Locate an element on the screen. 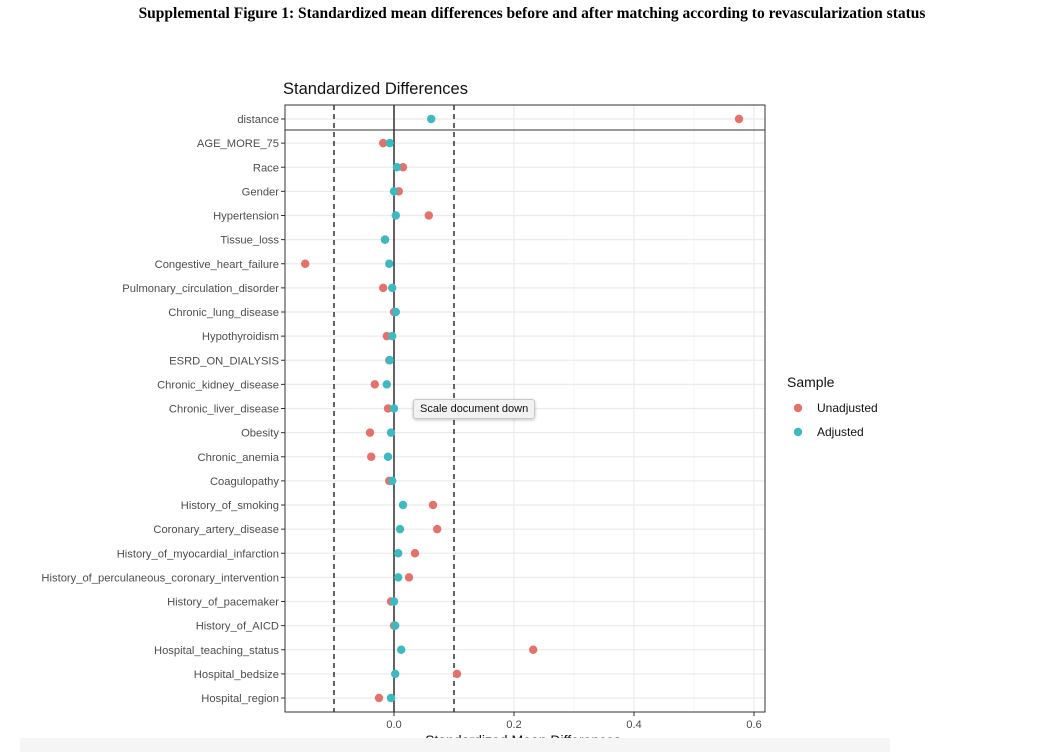 The height and width of the screenshot is (752, 1064). y-tick-label: Coagulopathy is located at coordinates (244, 482).